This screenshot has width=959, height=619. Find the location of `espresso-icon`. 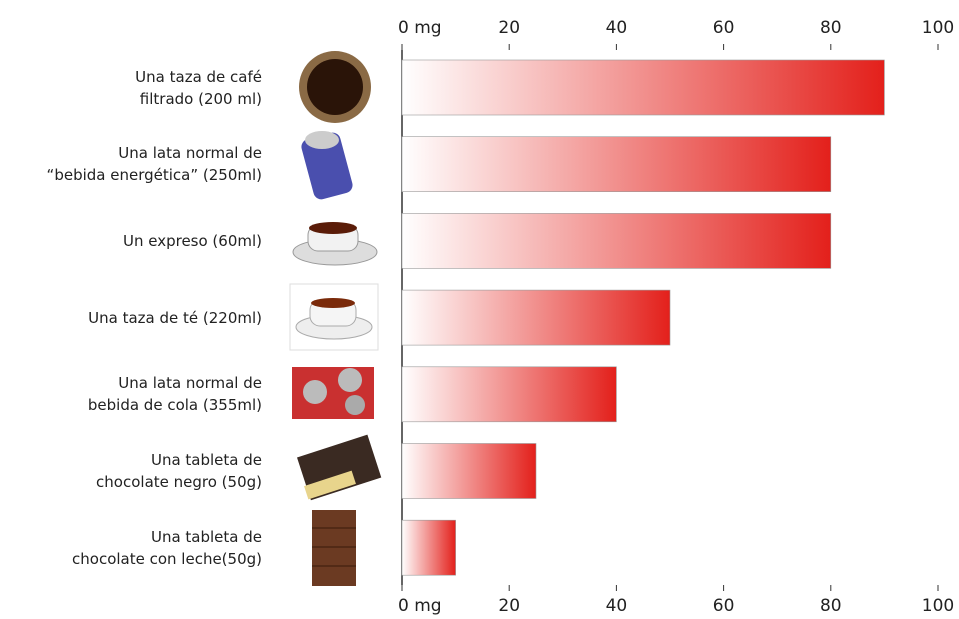

espresso-icon is located at coordinates (335, 244).